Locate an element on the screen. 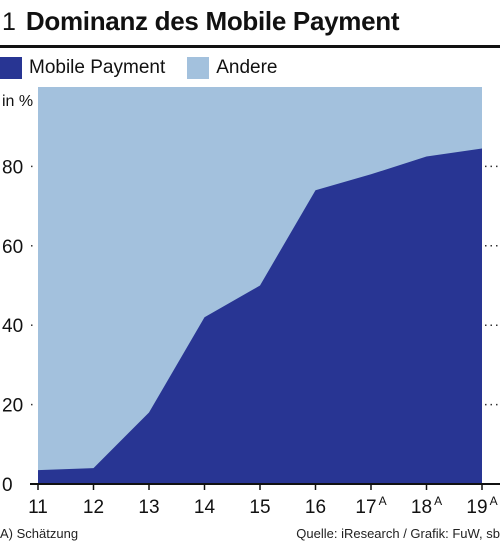 The width and height of the screenshot is (500, 545). x-tick-label: 14 is located at coordinates (205, 507).